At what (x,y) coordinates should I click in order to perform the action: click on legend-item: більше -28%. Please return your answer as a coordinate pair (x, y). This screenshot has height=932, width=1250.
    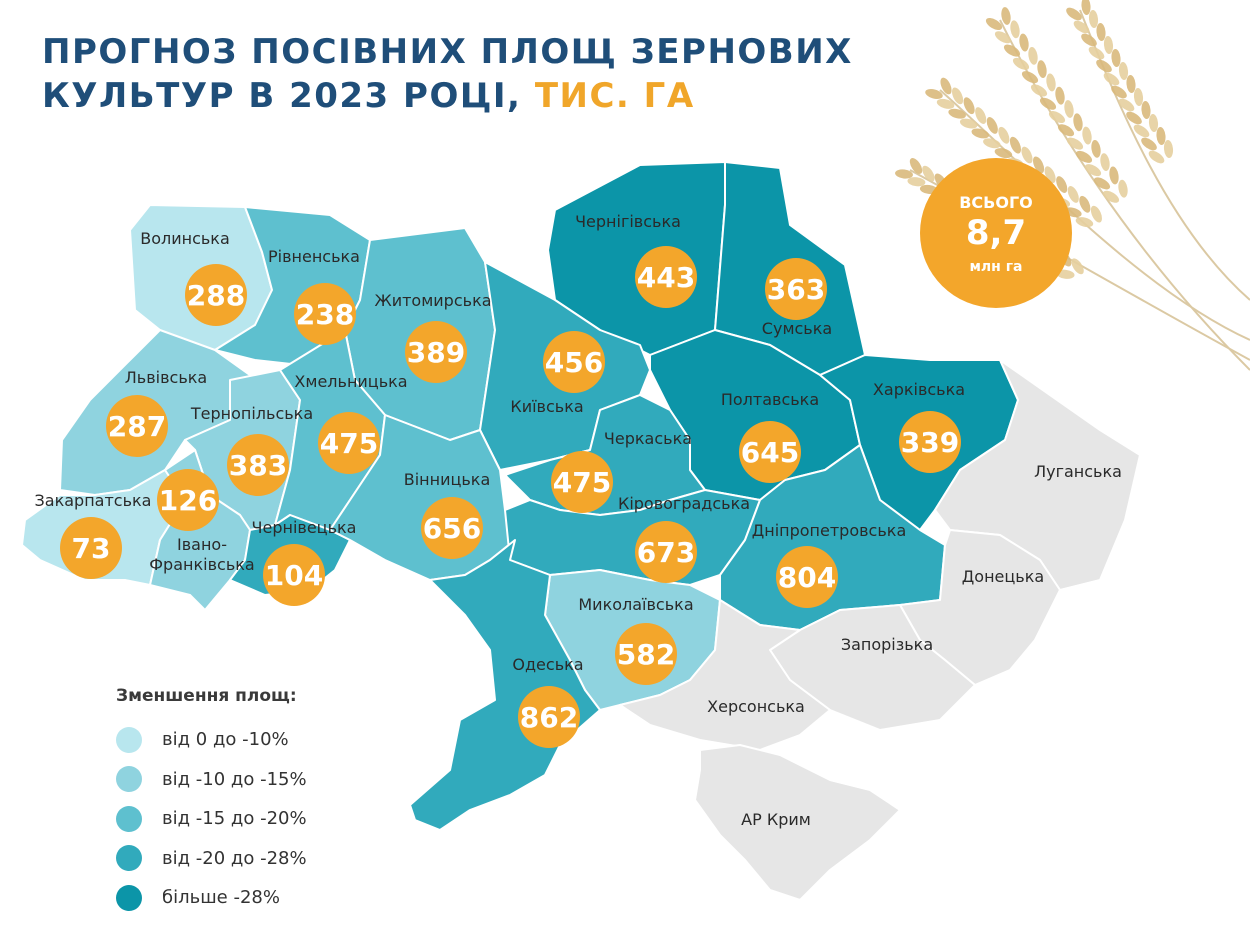
    Looking at the image, I should click on (211, 898).